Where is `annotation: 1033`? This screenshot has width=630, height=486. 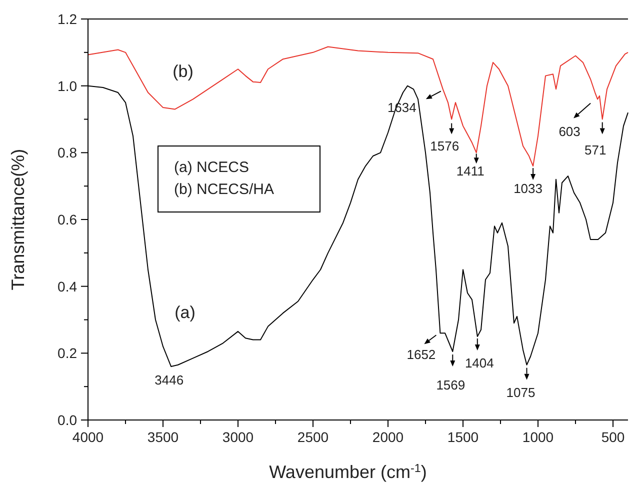
annotation: 1033 is located at coordinates (528, 188).